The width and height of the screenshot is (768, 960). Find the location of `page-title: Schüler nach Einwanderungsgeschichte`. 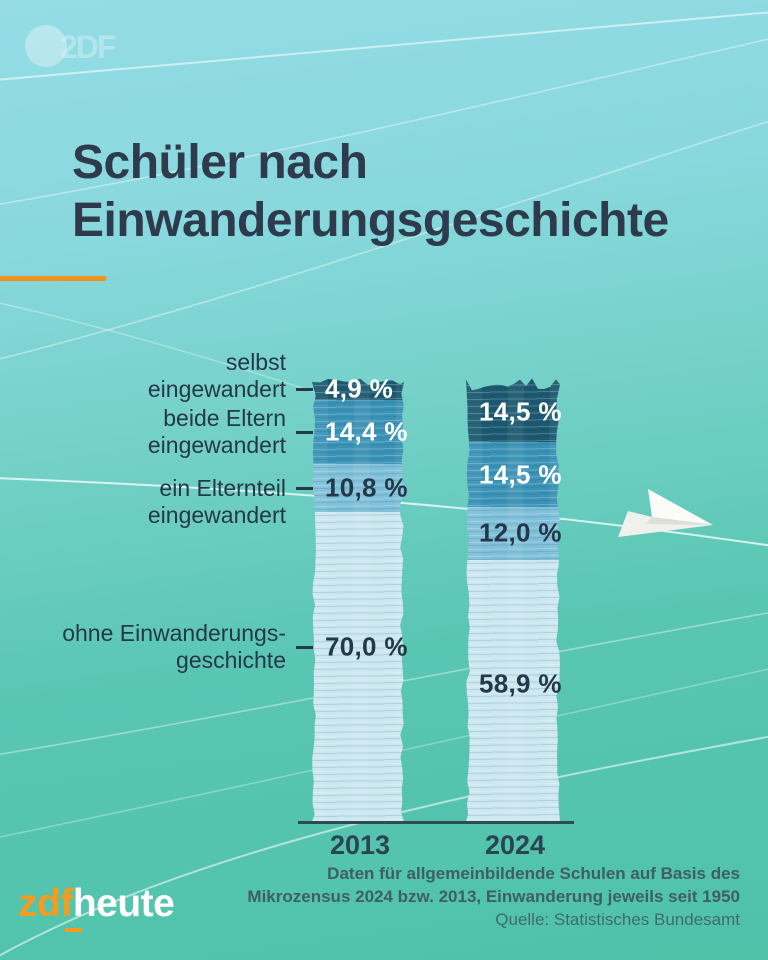

page-title: Schüler nach Einwanderungsgeschichte is located at coordinates (370, 192).